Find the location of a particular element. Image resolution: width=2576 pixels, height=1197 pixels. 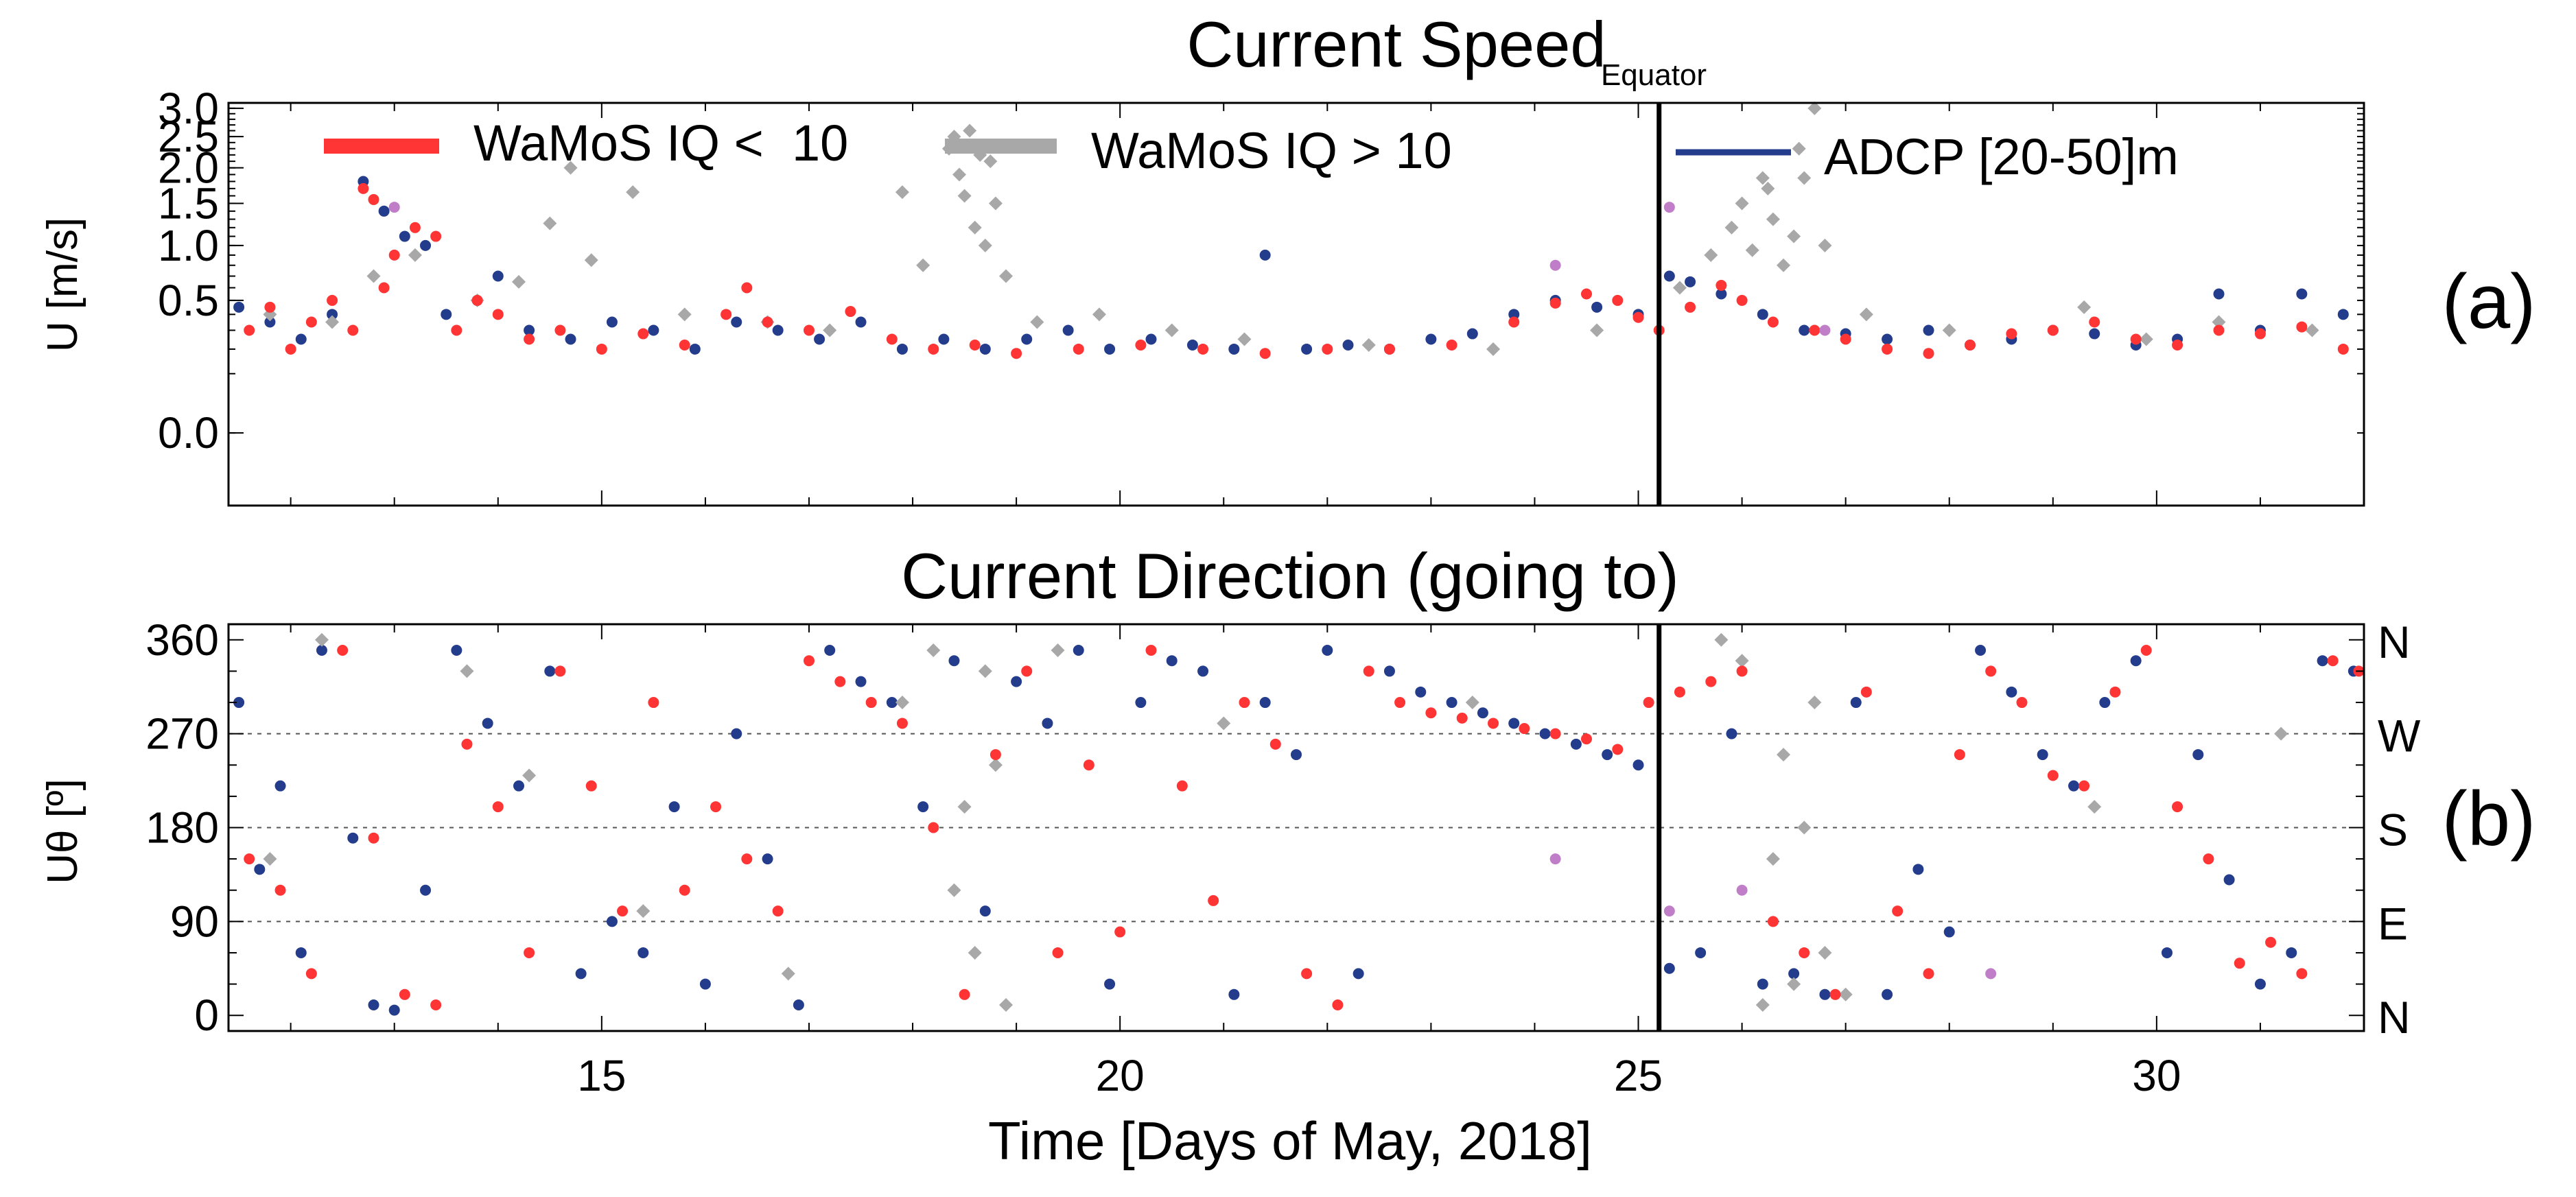

panel-b-label: (b) is located at coordinates (2489, 819).